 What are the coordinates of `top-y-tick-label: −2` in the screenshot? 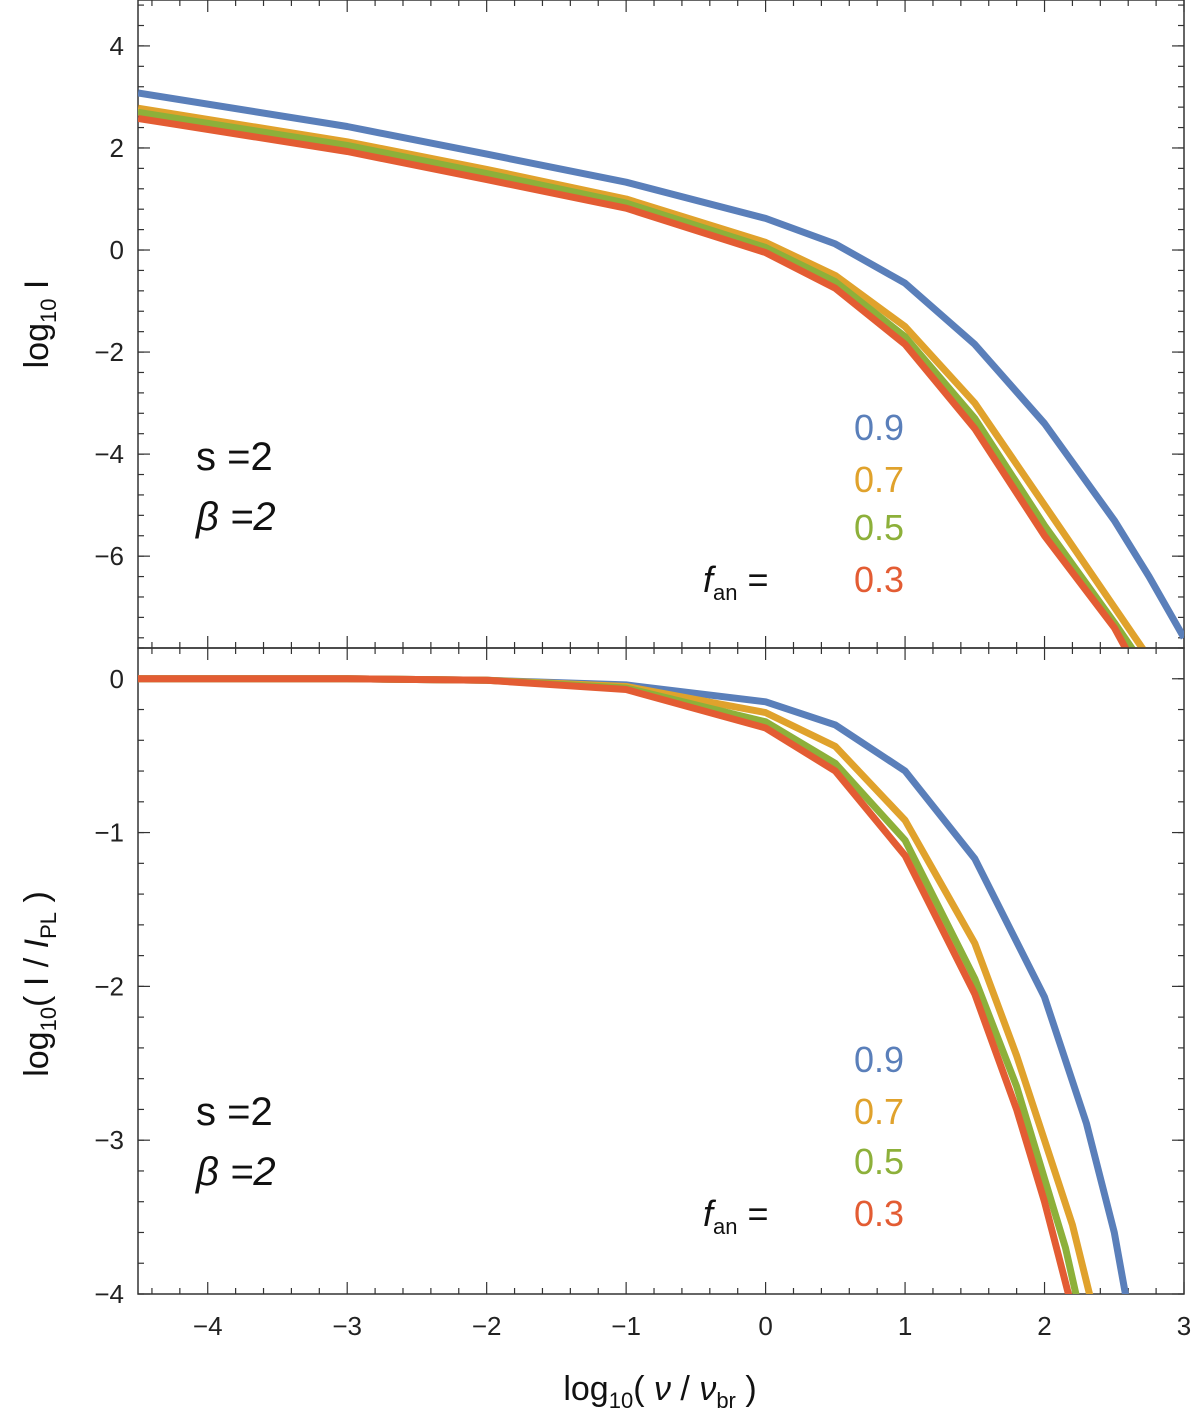 It's located at (109, 352).